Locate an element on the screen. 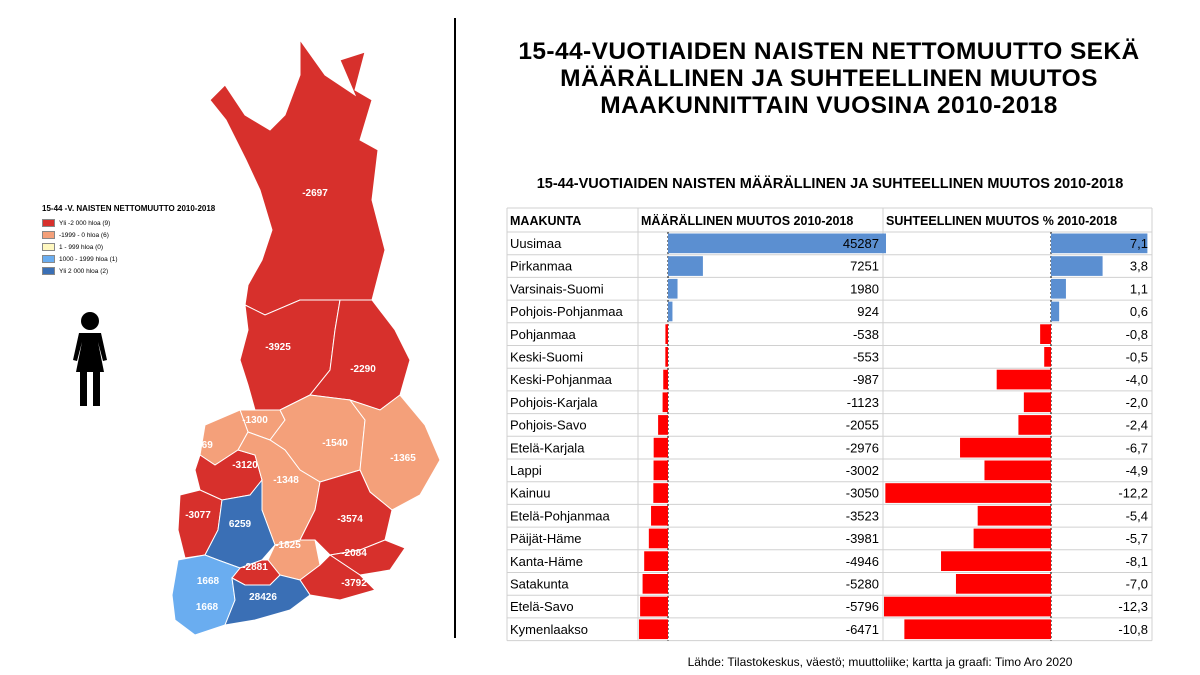 The width and height of the screenshot is (1200, 675). data-label: 924 is located at coordinates (868, 311).